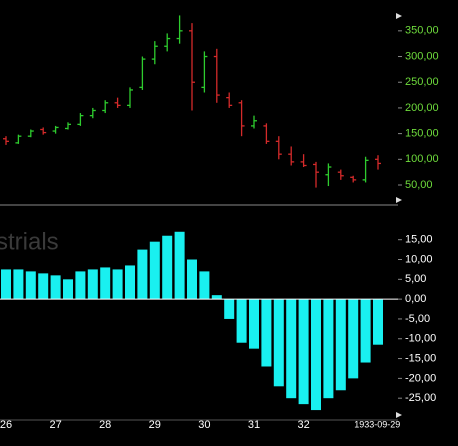  I want to click on x-tick-label: 27, so click(55, 425).